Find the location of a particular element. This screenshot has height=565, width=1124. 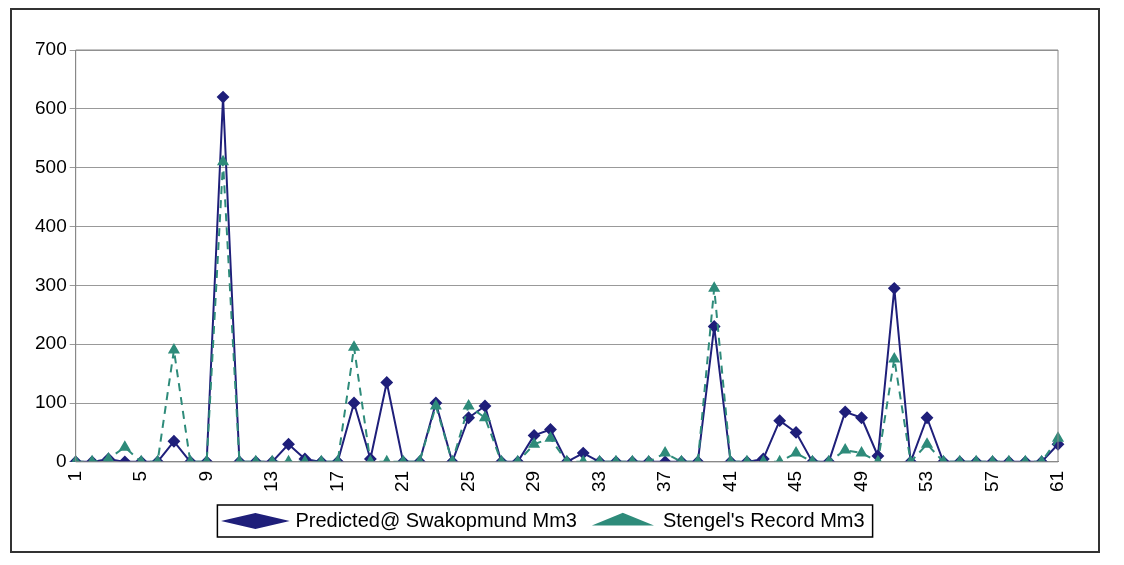

x-tick-label: 21 is located at coordinates (402, 481).